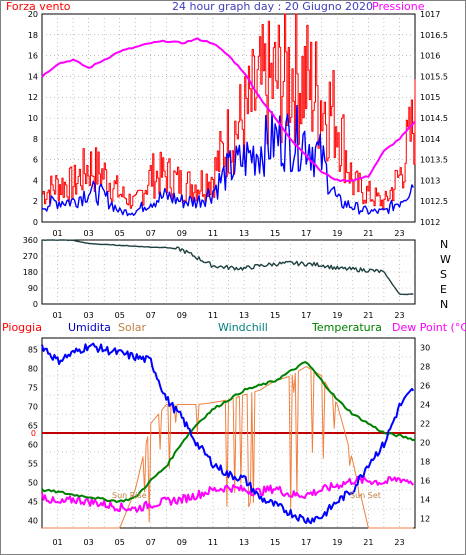 This screenshot has height=555, width=466. I want to click on humidity-tick-label: 85, so click(33, 349).